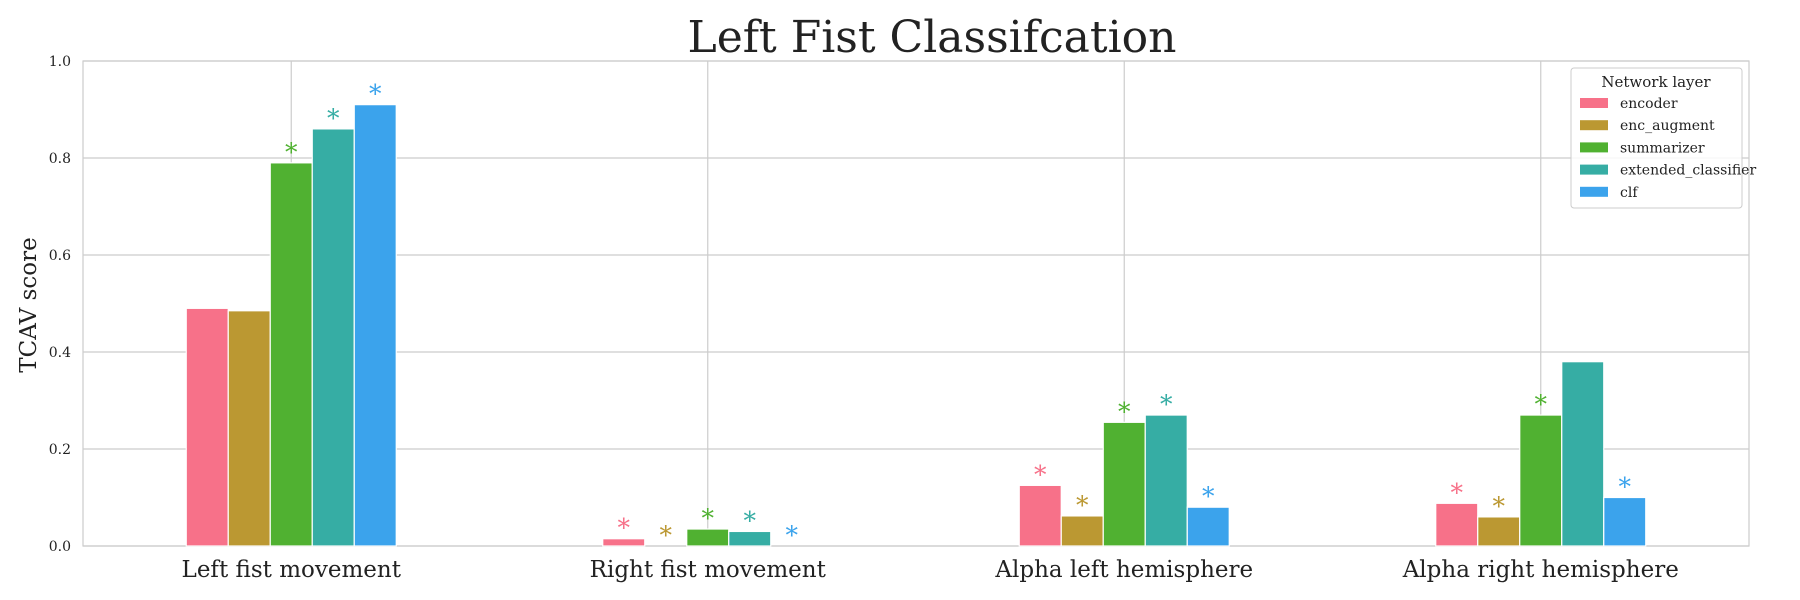 This screenshot has height=600, width=1800. Describe the element at coordinates (60, 256) in the screenshot. I see `y-tick-label: 0.6` at that location.